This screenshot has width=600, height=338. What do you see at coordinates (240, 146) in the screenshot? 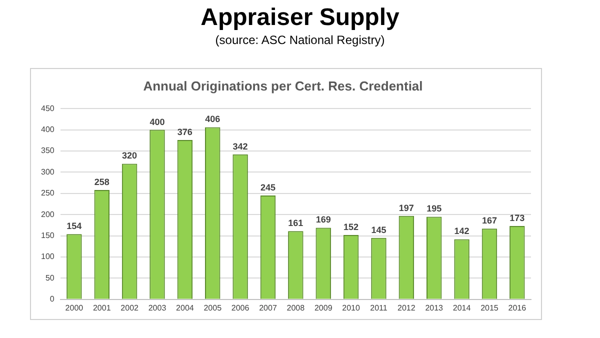
I see `data-label: 342` at bounding box center [240, 146].